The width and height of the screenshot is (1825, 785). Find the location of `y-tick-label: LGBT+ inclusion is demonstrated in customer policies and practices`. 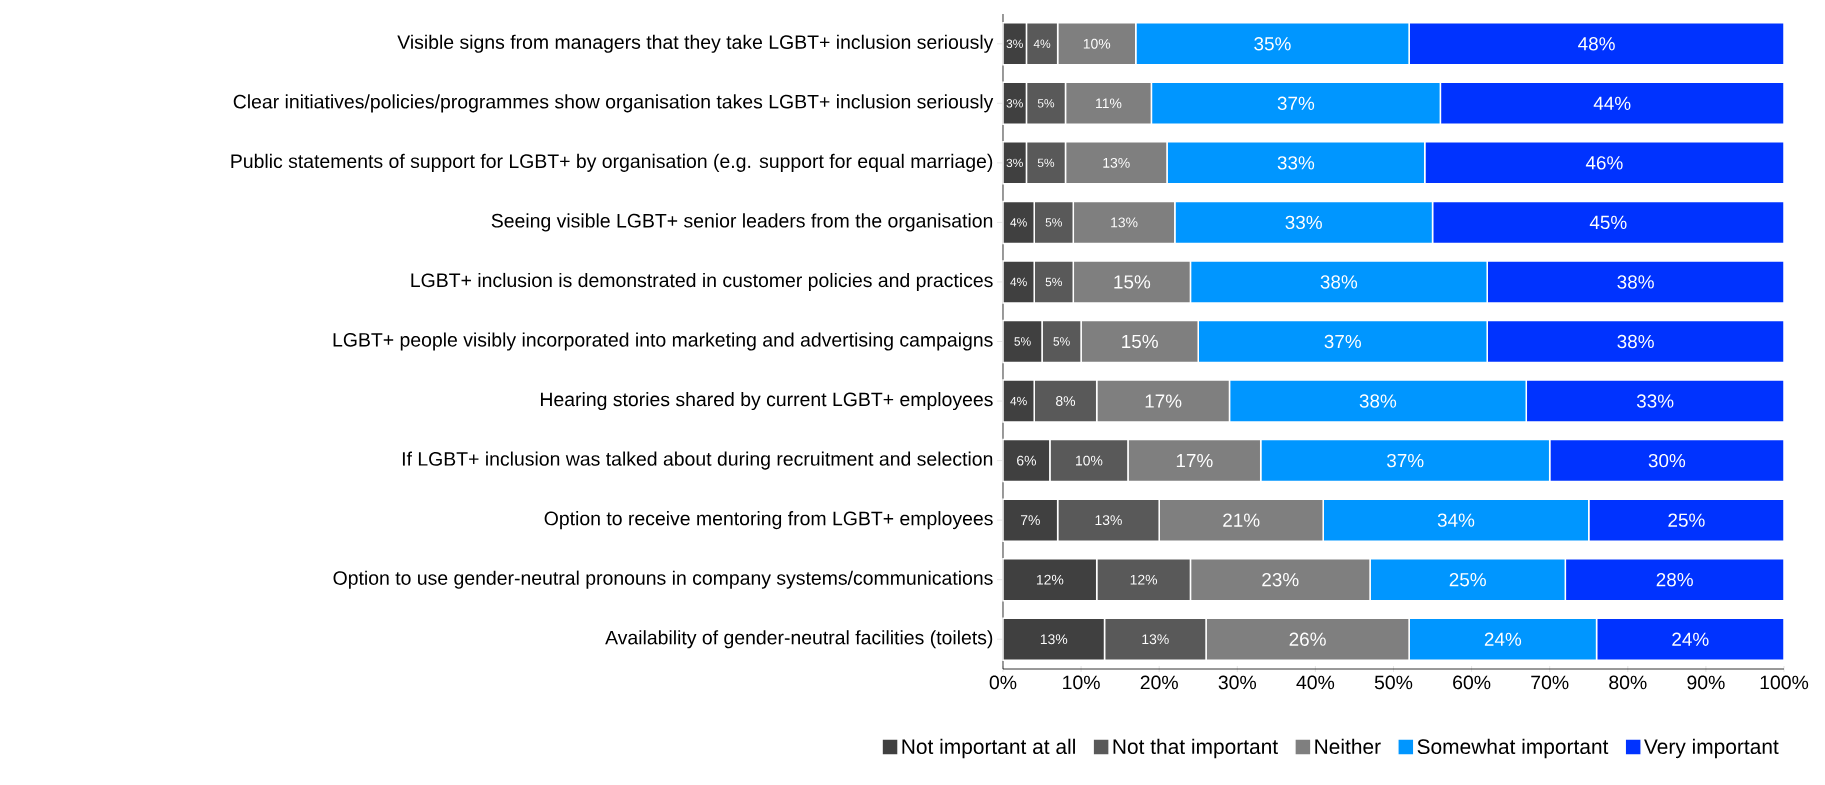

y-tick-label: LGBT+ inclusion is demonstrated in customer policies and practices is located at coordinates (702, 282).